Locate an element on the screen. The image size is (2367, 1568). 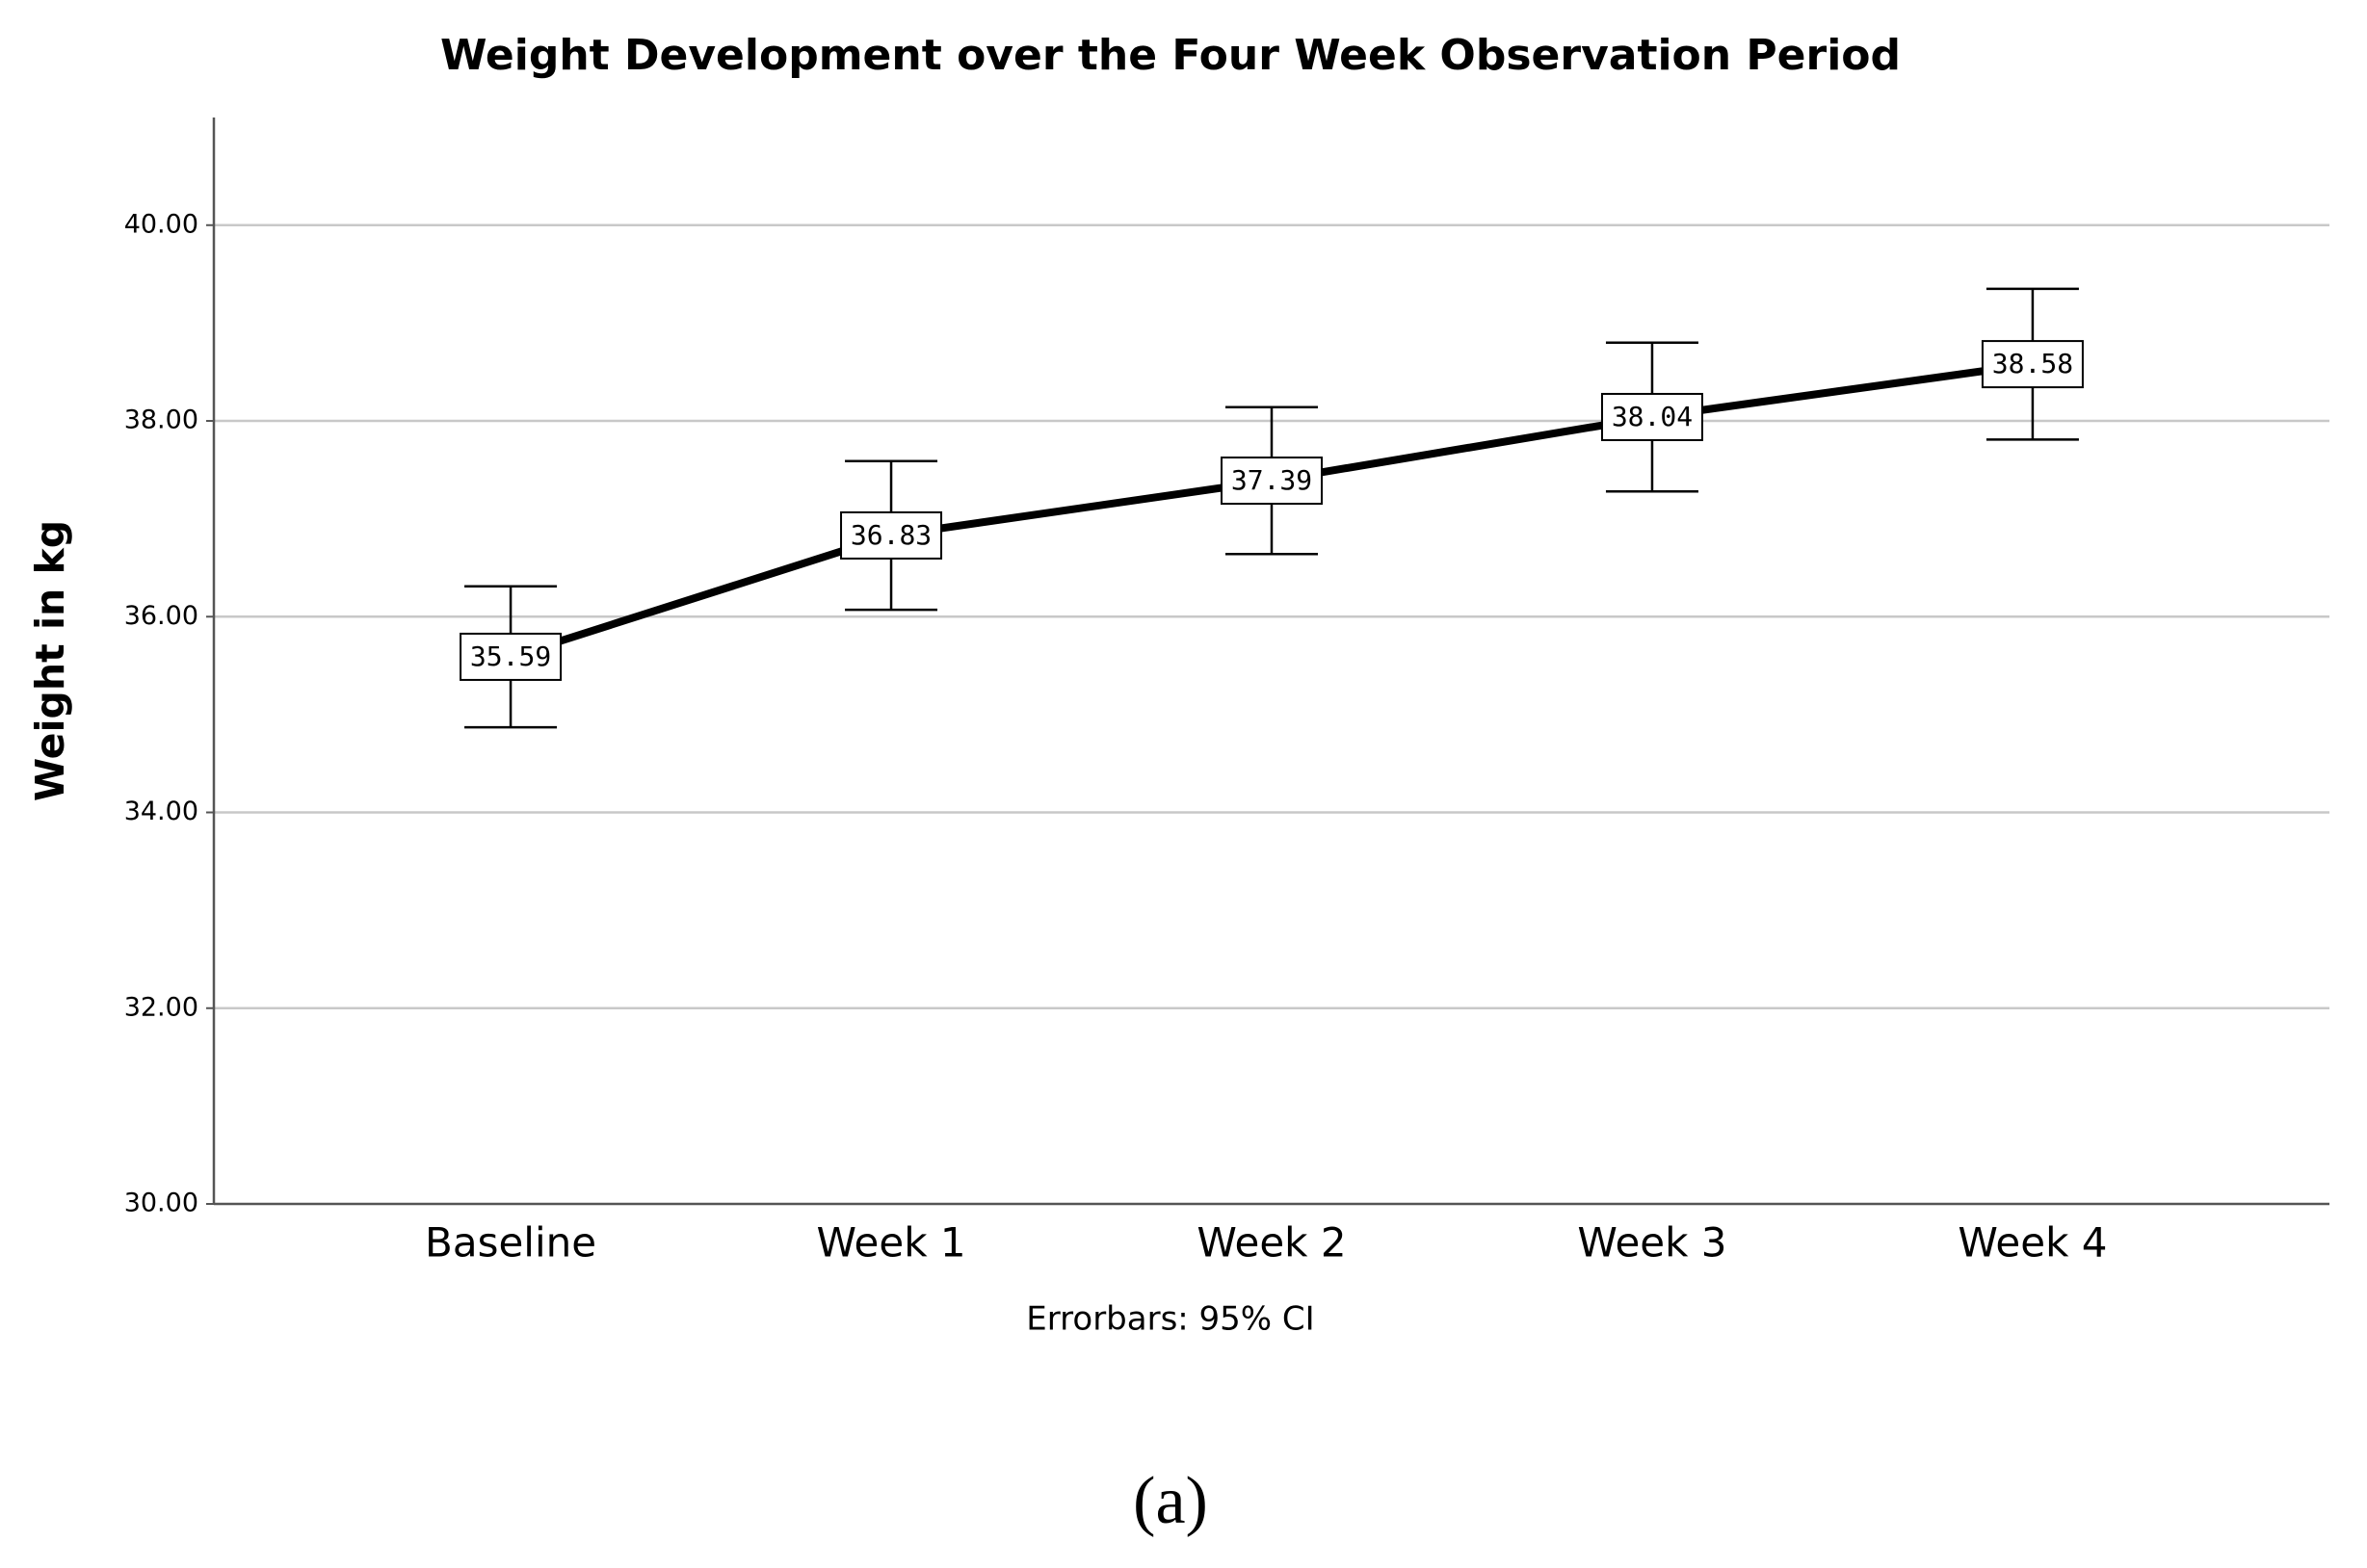
data-label: 37.39 is located at coordinates (1271, 480).